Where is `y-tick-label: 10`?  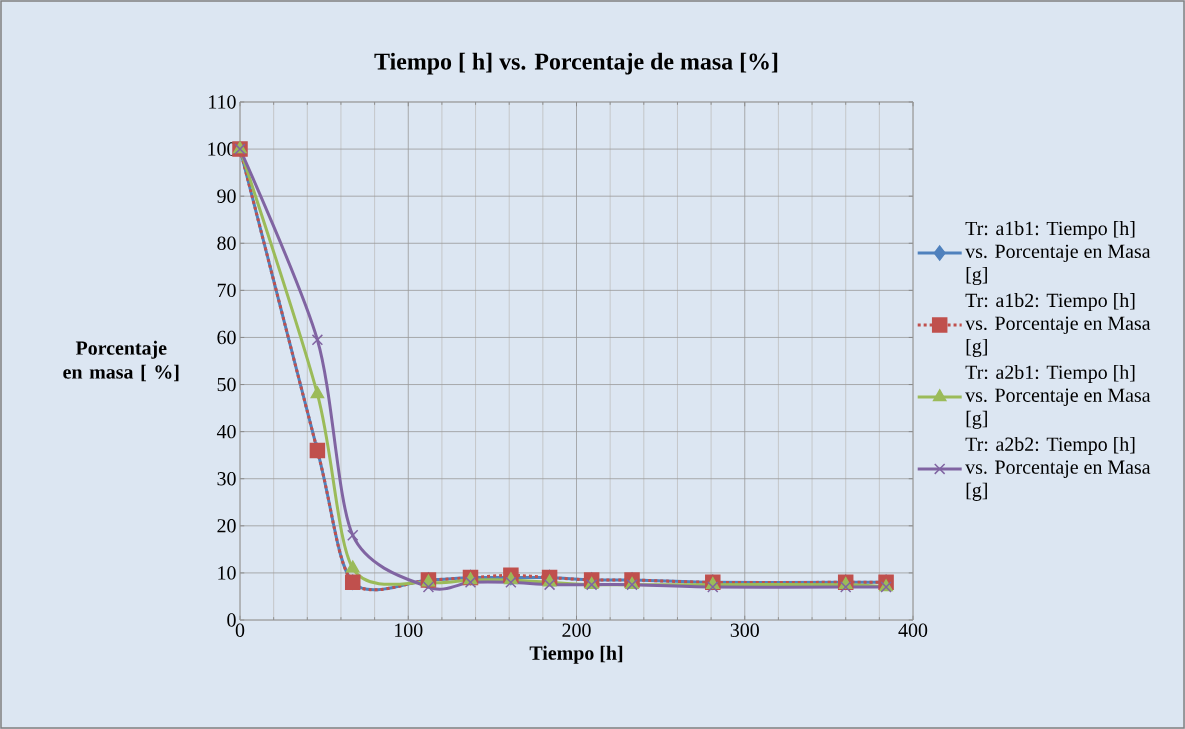 y-tick-label: 10 is located at coordinates (227, 573).